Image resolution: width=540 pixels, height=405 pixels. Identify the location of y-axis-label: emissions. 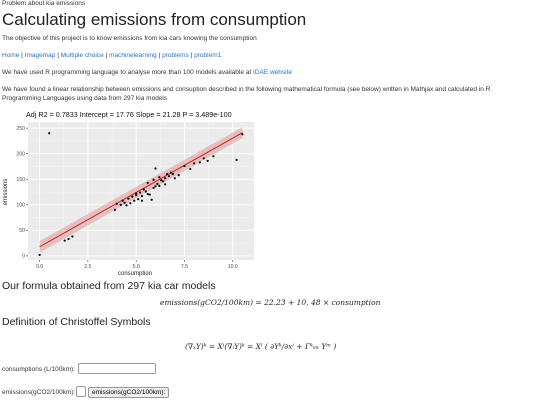
(6, 192).